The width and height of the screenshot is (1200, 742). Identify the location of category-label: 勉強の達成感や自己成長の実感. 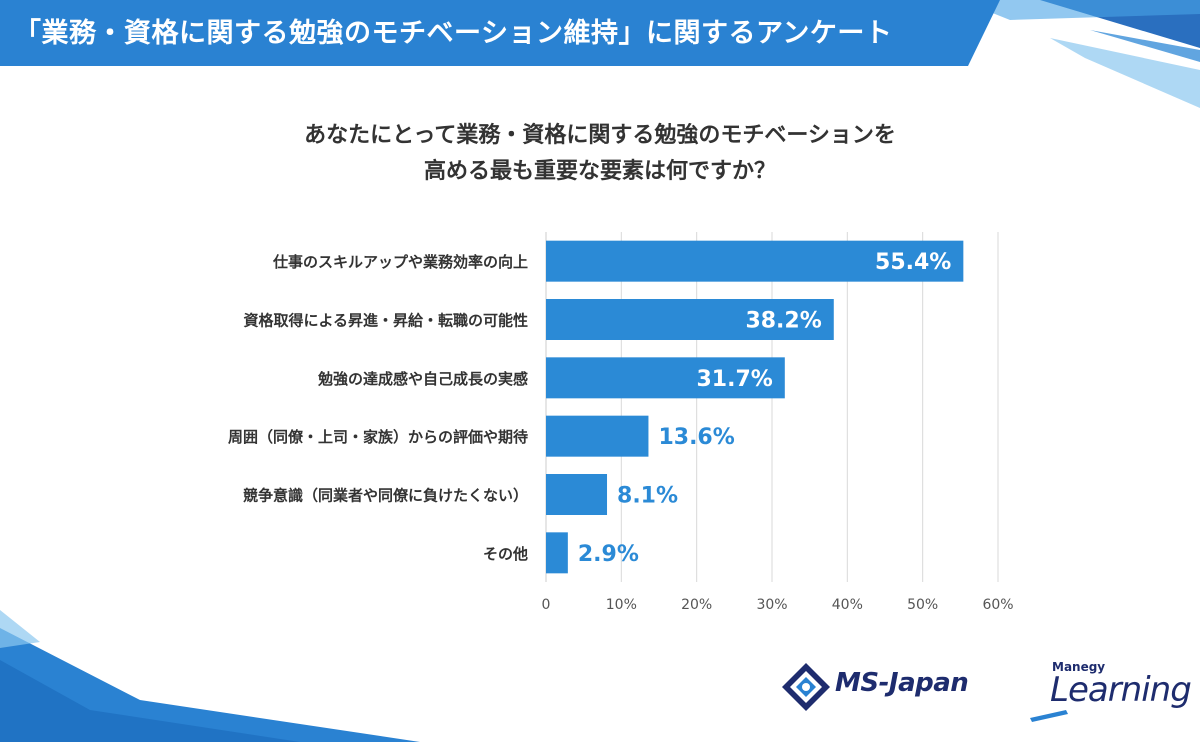
(422, 379).